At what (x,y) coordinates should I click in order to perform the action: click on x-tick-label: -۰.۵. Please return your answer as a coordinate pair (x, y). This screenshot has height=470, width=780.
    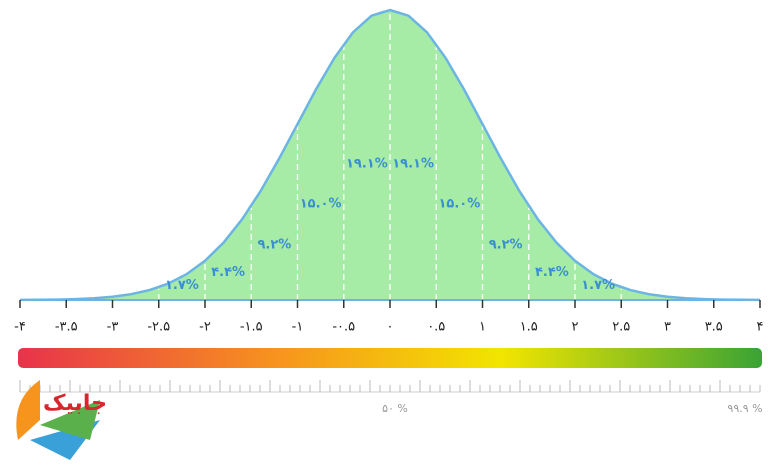
    Looking at the image, I should click on (343, 327).